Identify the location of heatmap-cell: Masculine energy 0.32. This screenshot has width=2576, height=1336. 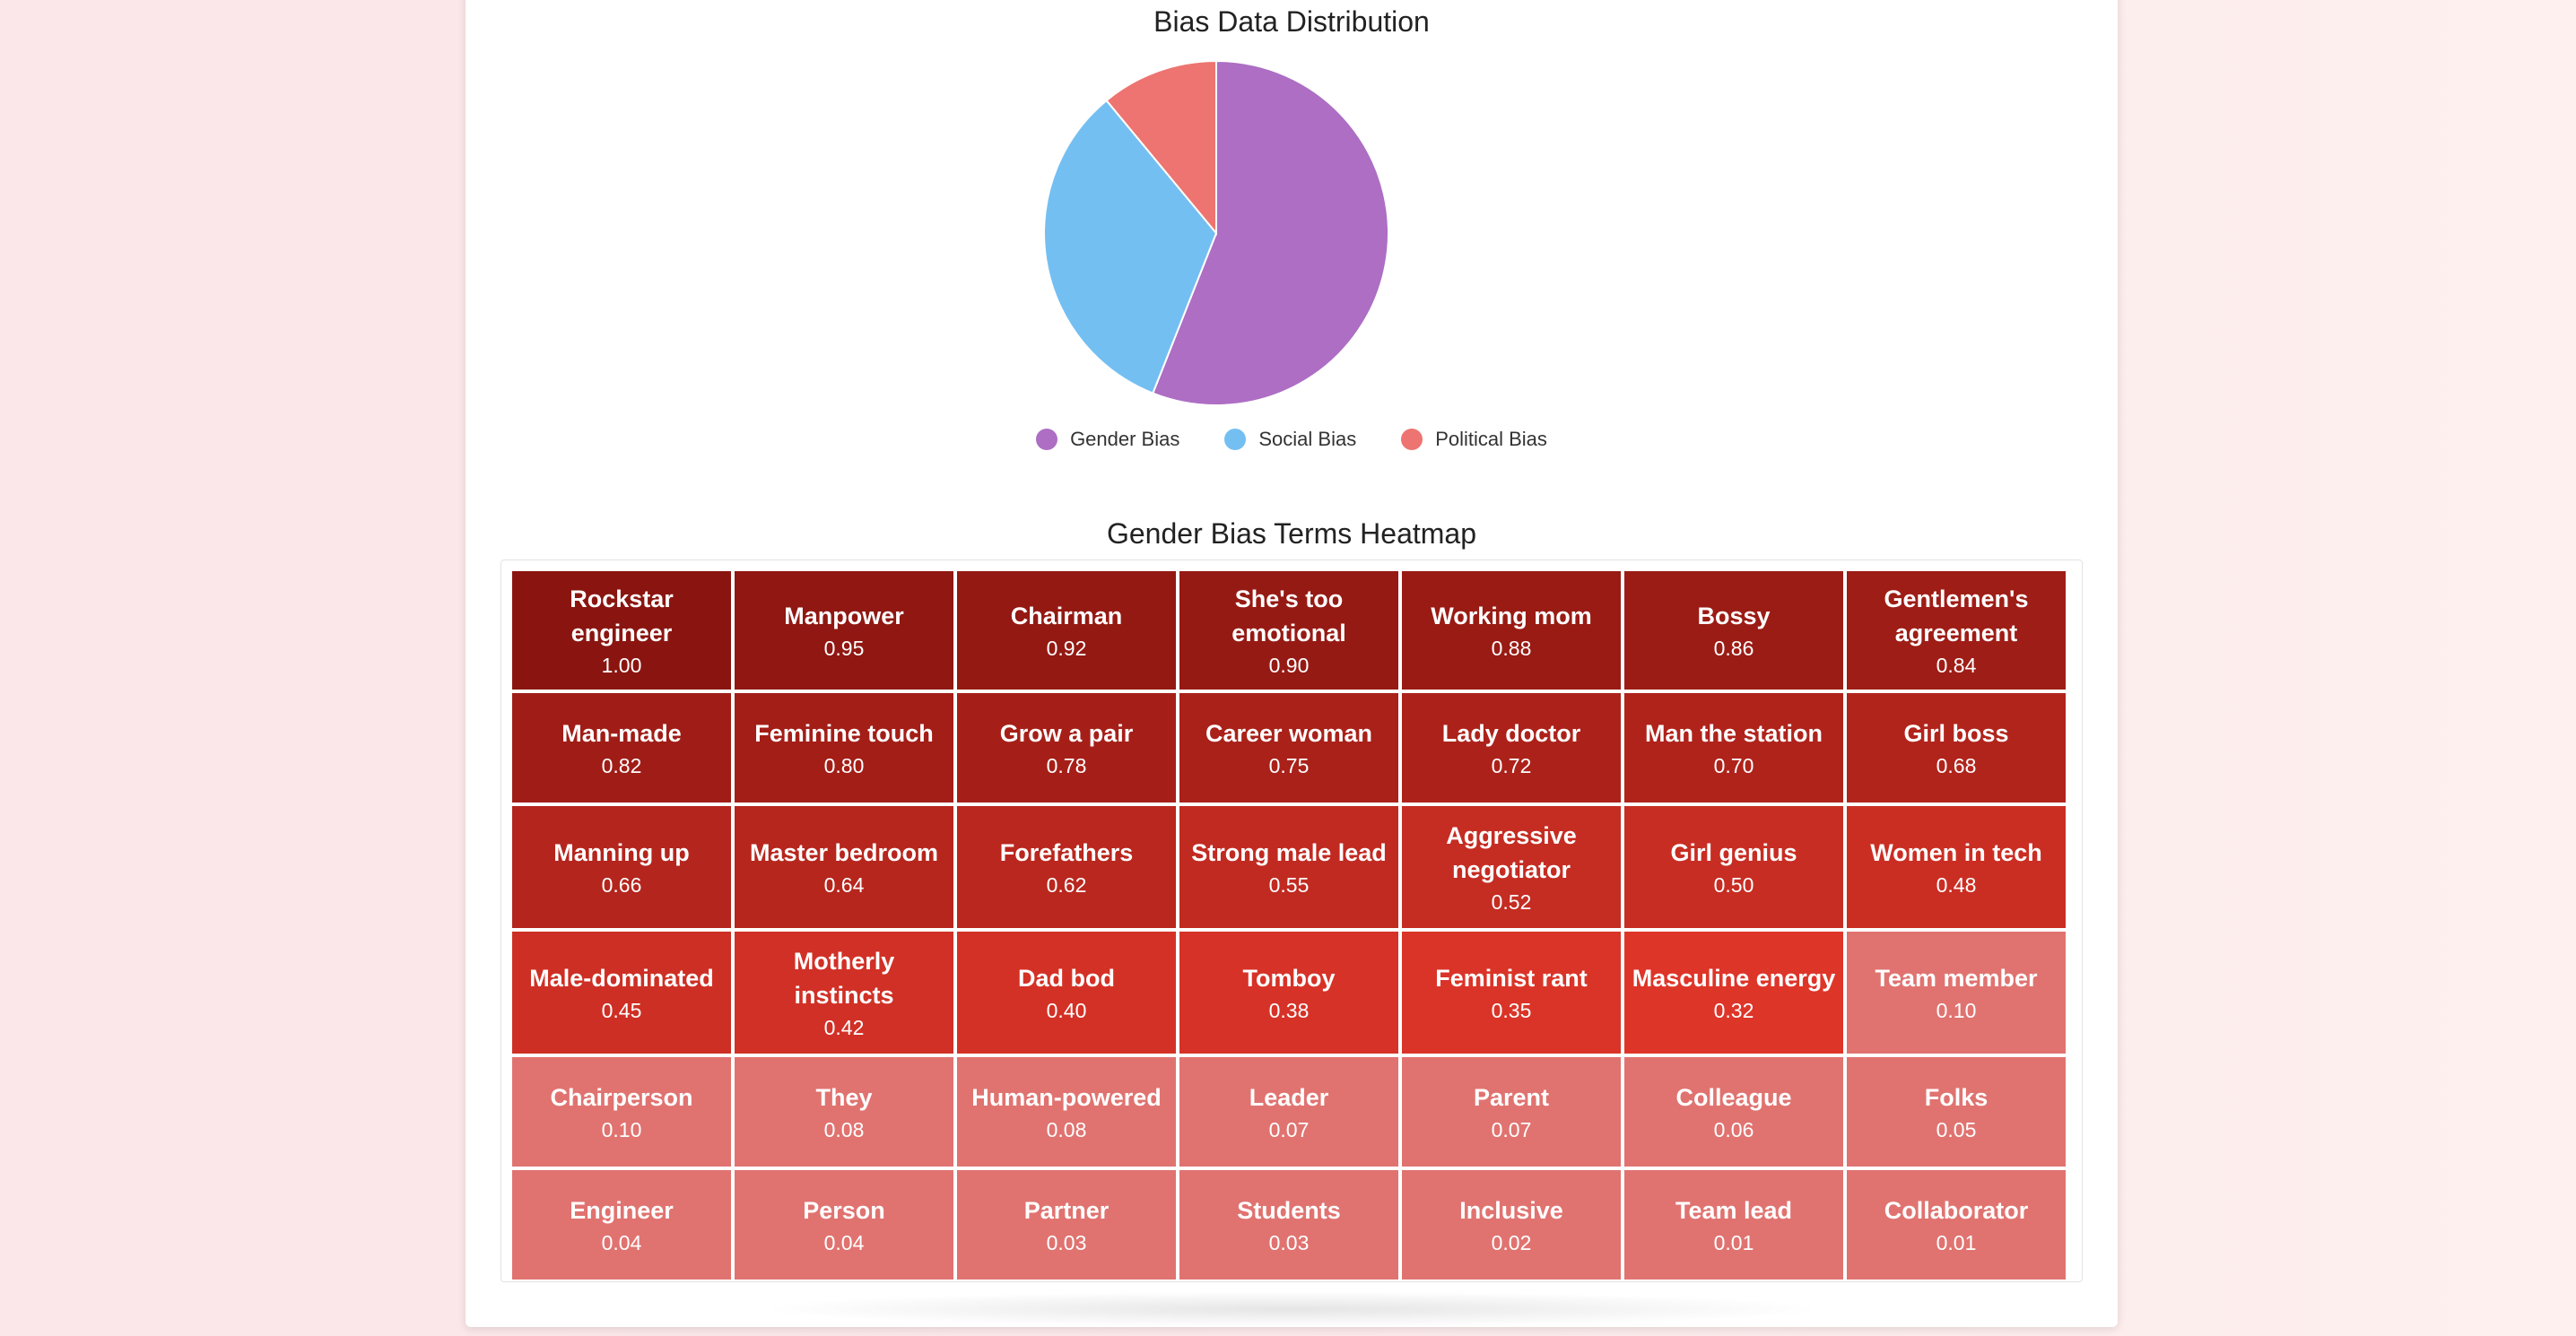
(1733, 993).